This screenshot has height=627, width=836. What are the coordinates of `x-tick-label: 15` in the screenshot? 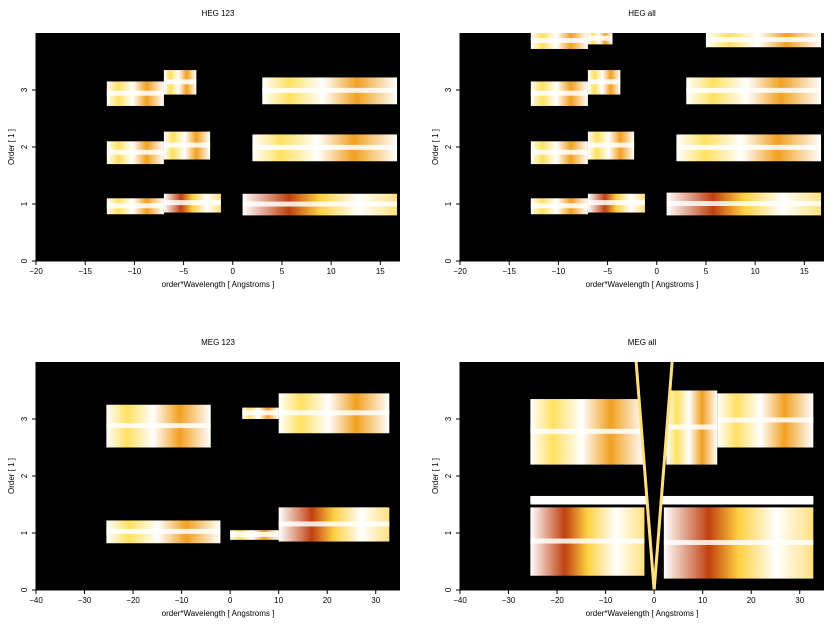 It's located at (380, 271).